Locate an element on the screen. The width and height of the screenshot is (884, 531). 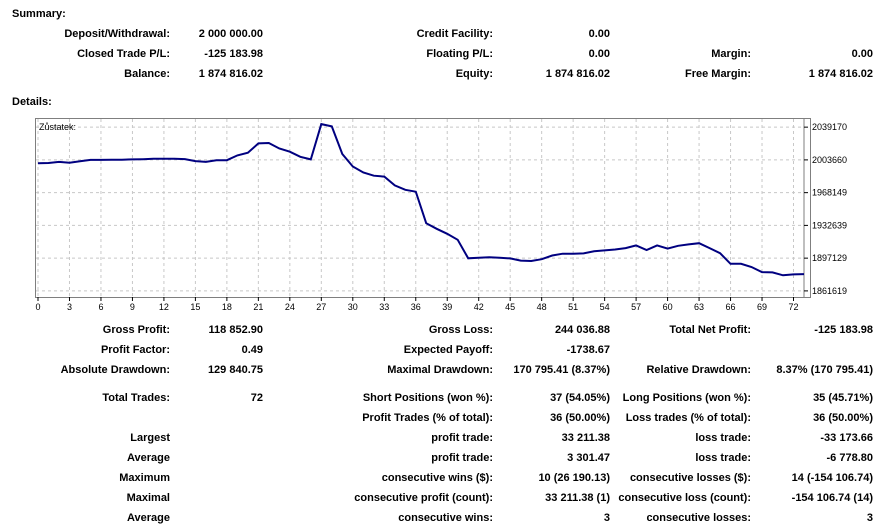
details-label: Profit Trades (% of total): is located at coordinates (427, 418).